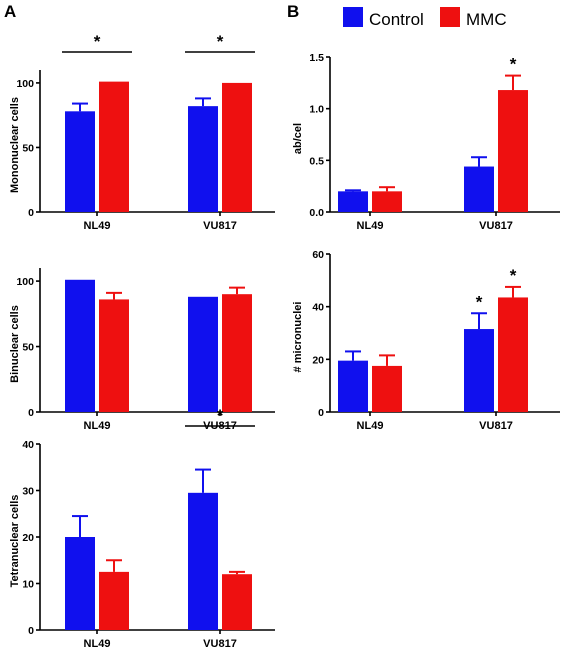  I want to click on chart-micronuclei: 0 20 40 60 # micronuclei NL49 VU817 * *, so click(426, 340).